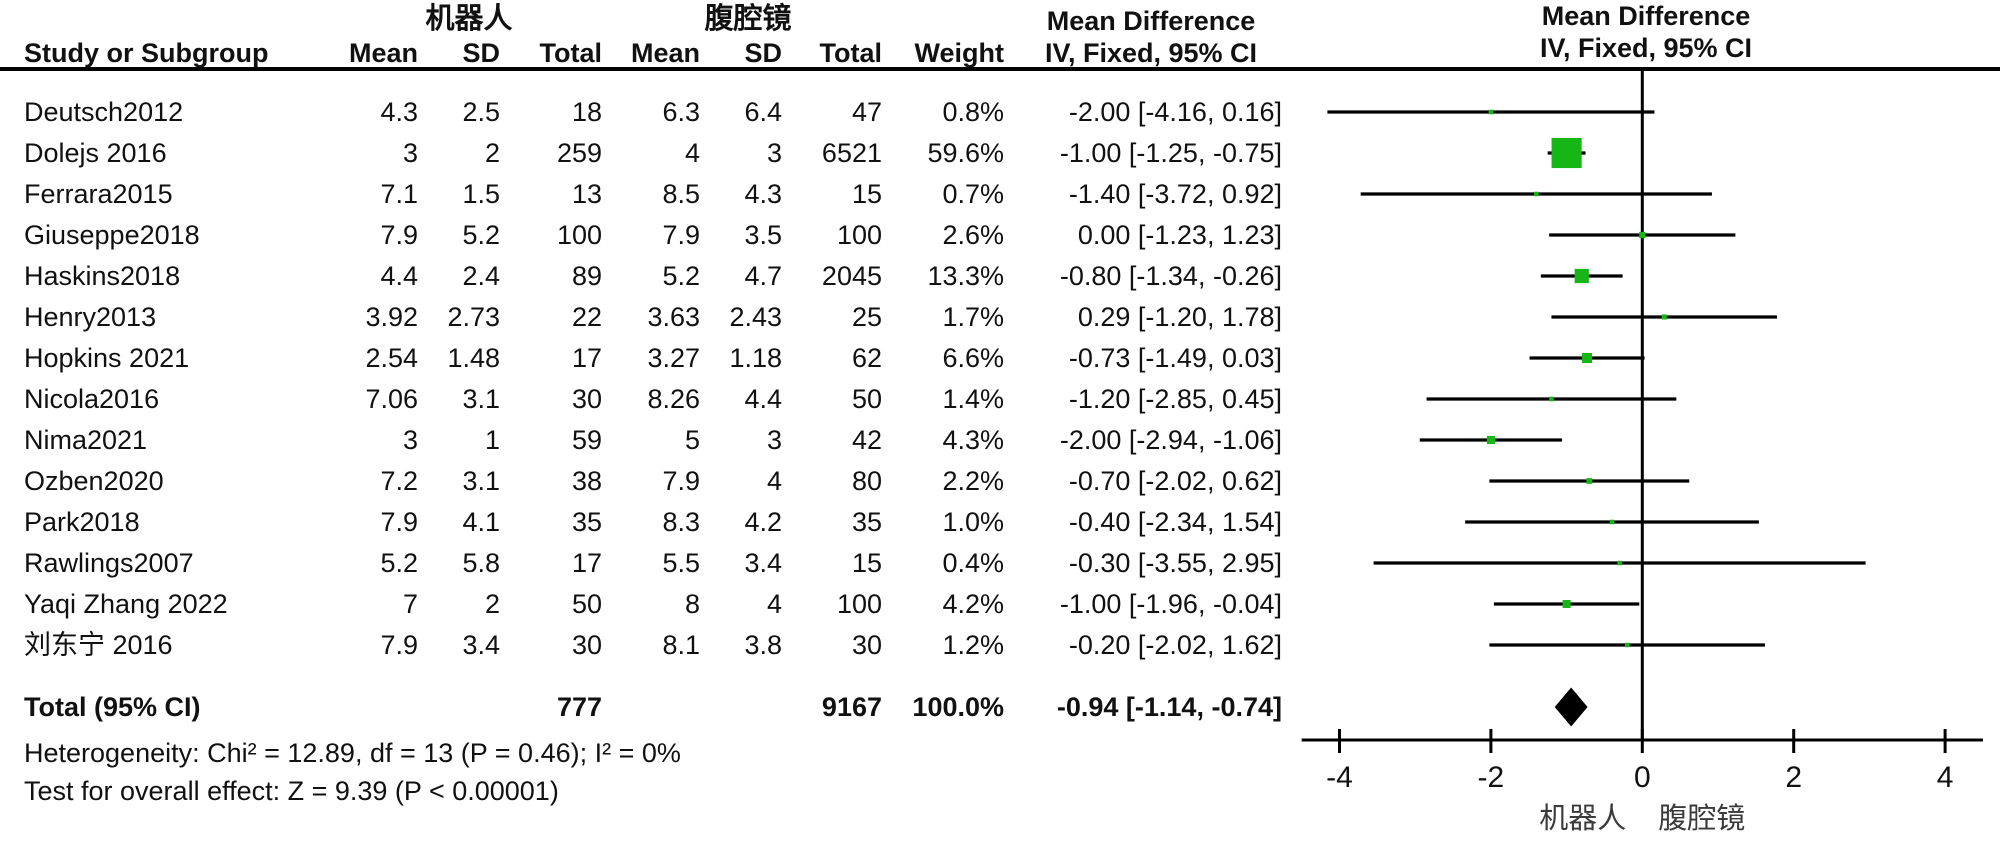 The image size is (2000, 841). Describe the element at coordinates (763, 522) in the screenshot. I see `lap-sd: 4.2` at that location.